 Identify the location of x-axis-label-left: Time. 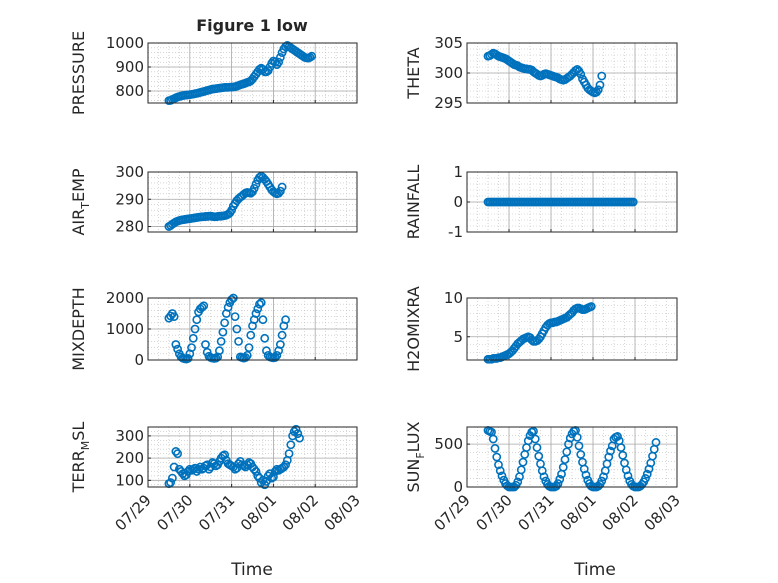
(251, 570).